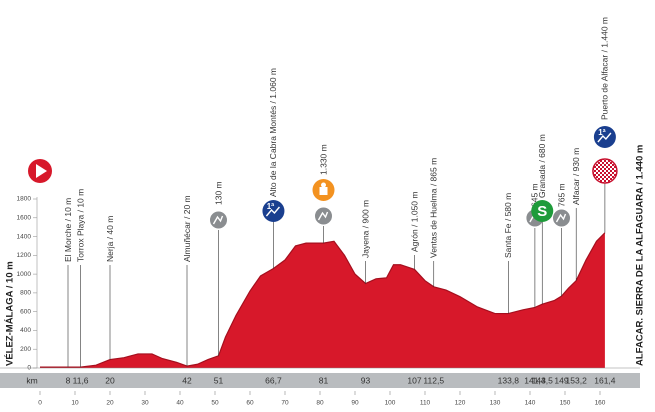 The width and height of the screenshot is (655, 412). Describe the element at coordinates (425, 403) in the screenshot. I see `x-tick-label: 110` at that location.